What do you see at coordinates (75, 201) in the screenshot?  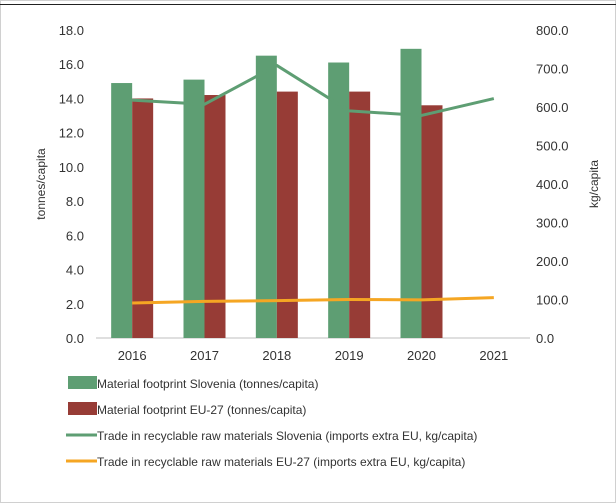 I see `y-left-tick-label: 8.0` at bounding box center [75, 201].